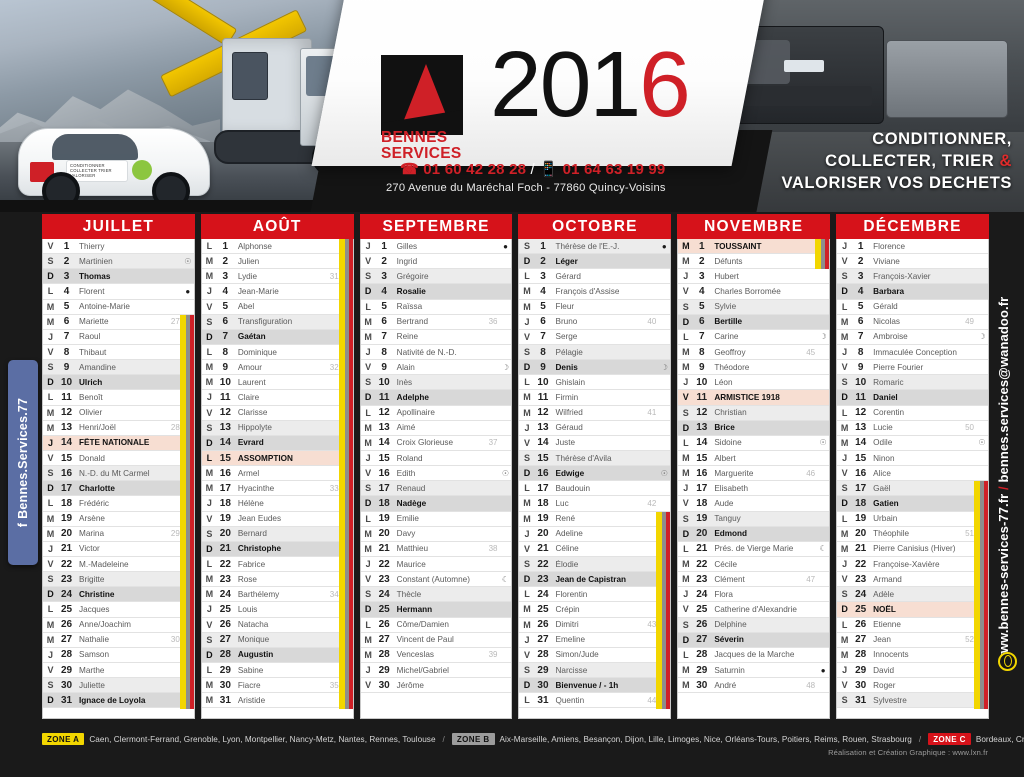 The height and width of the screenshot is (777, 1024). I want to click on day-row: S 10 Romaric, so click(912, 383).